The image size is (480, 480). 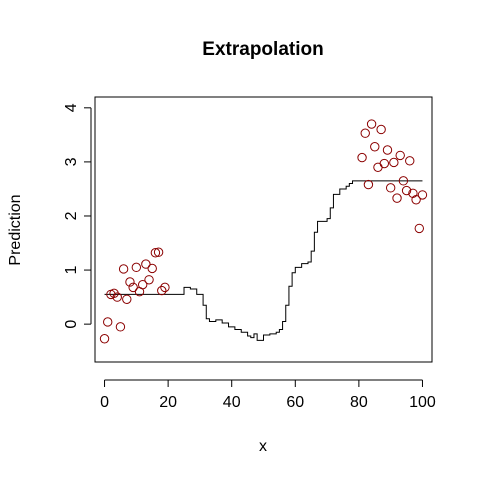 I want to click on y-tick-label: 0, so click(x=71, y=324).